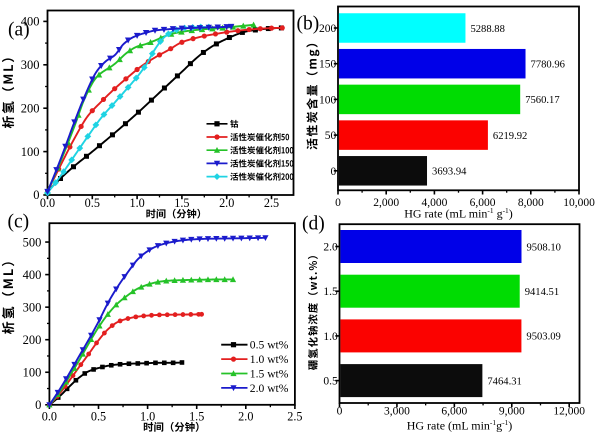  Describe the element at coordinates (504, 381) in the screenshot. I see `svg-text: 7464.31` at that location.